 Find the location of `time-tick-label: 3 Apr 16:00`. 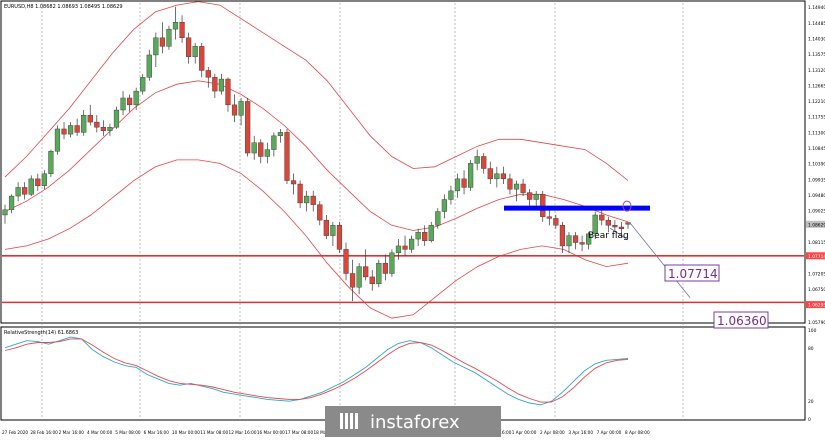

time-tick-label: 3 Apr 16:00 is located at coordinates (580, 432).